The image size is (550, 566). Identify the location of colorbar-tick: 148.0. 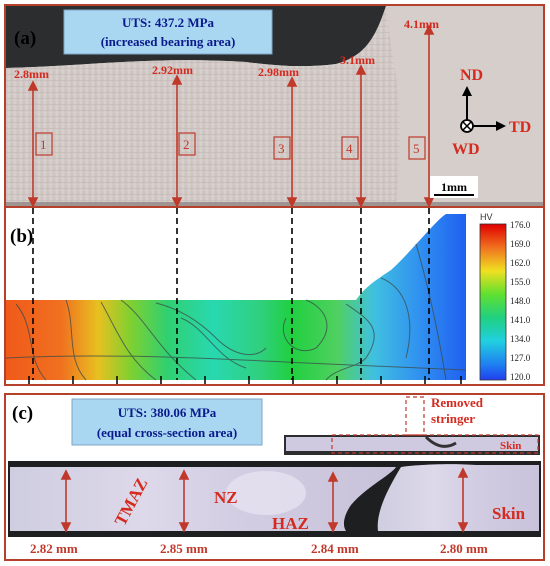
(520, 301).